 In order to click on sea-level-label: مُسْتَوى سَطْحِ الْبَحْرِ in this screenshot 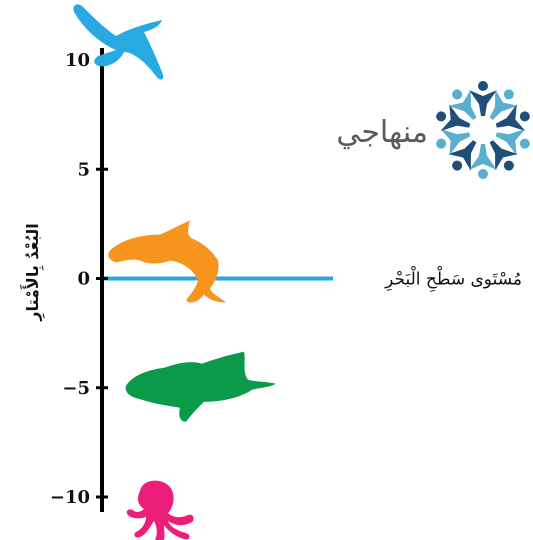, I will do `click(453, 279)`.